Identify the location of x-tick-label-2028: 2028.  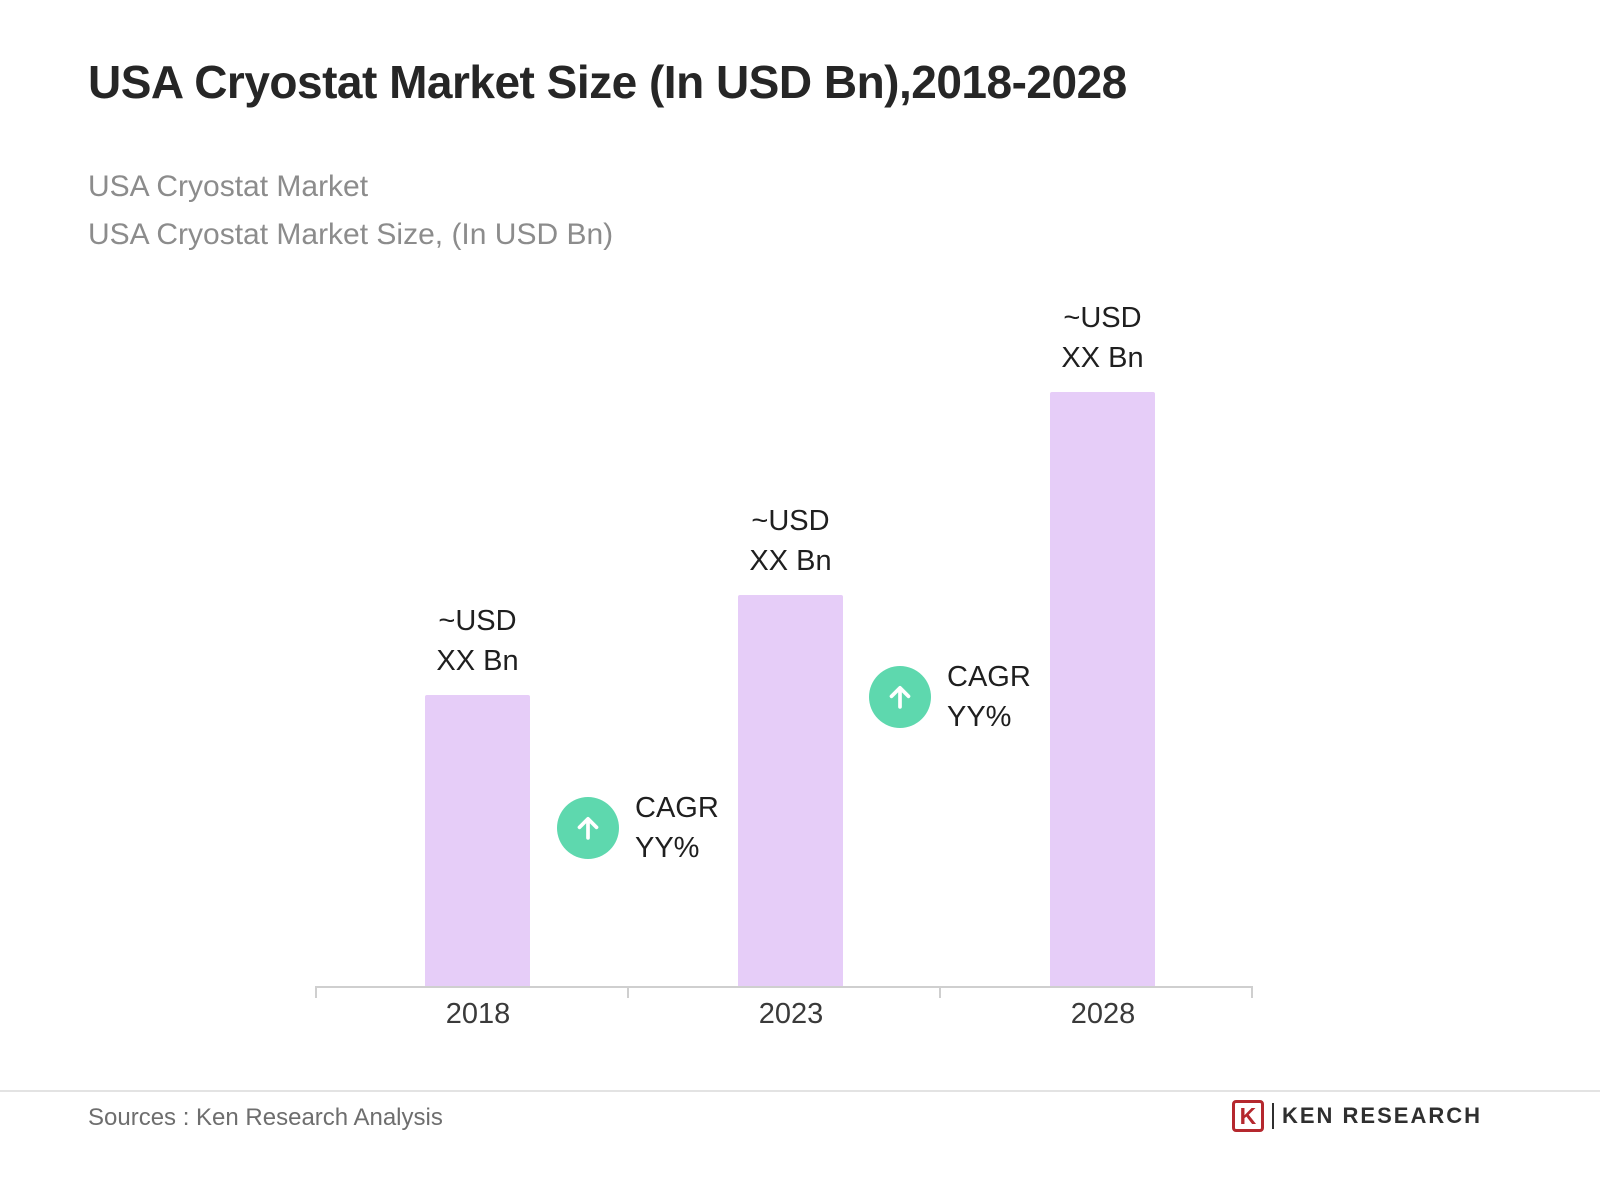
(1103, 1014).